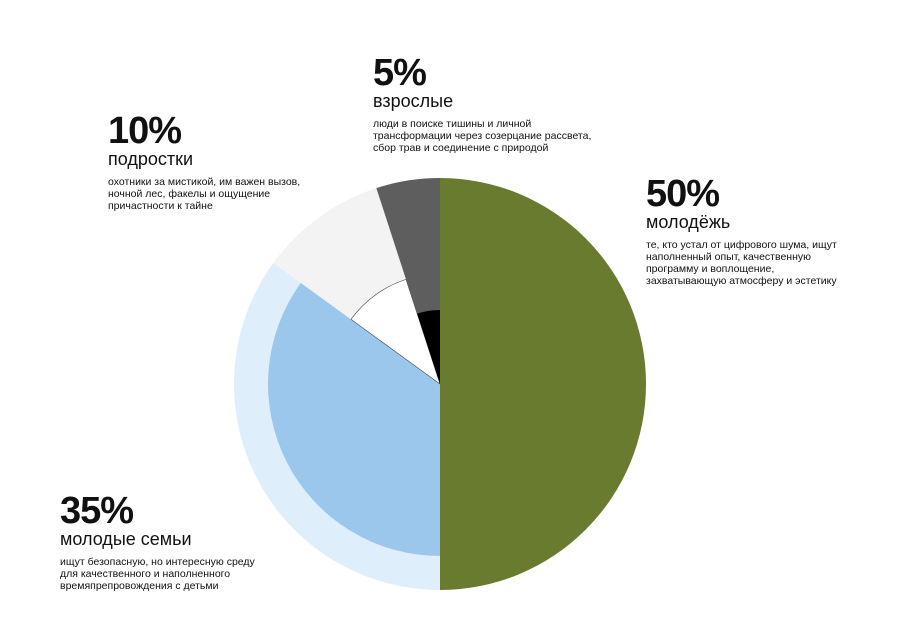 The height and width of the screenshot is (638, 900). I want to click on category-description: люди в поиске тишины и личной, so click(452, 124).